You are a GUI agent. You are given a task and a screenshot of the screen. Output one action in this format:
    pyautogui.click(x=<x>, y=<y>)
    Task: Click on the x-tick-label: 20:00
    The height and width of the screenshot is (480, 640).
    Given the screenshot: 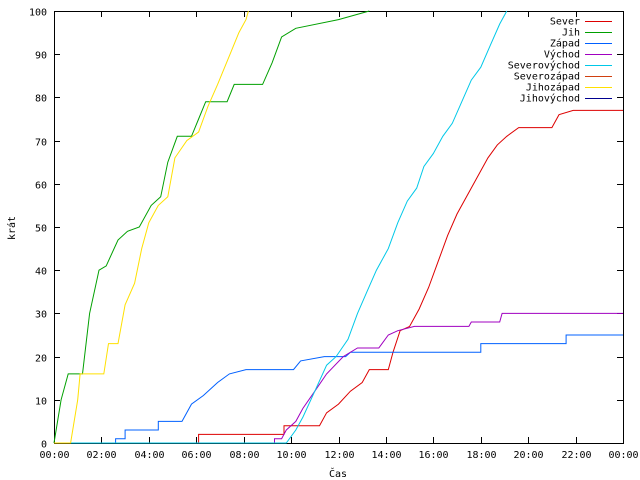 What is the action you would take?
    pyautogui.click(x=528, y=455)
    